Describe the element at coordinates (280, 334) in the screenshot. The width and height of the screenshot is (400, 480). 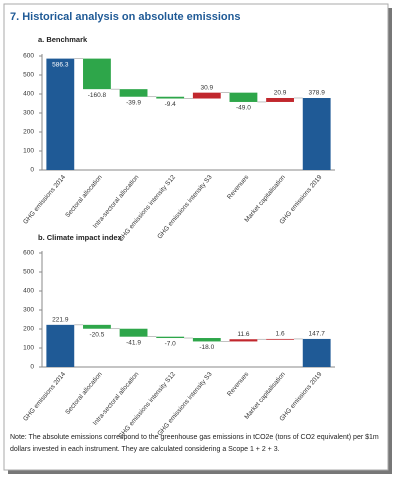
I see `value-label: 1.6` at that location.